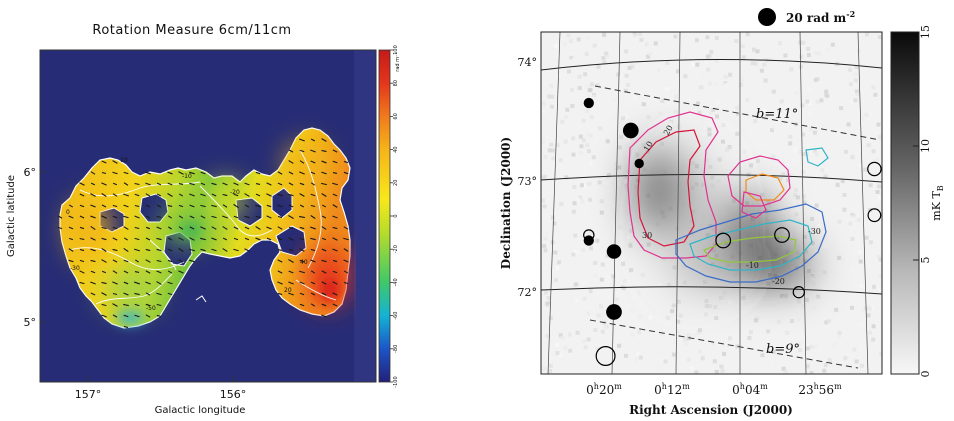 This screenshot has height=421, width=954. What do you see at coordinates (398, 61) in the screenshot?
I see `left-colorbar-label: rad m⁻²` at bounding box center [398, 61].